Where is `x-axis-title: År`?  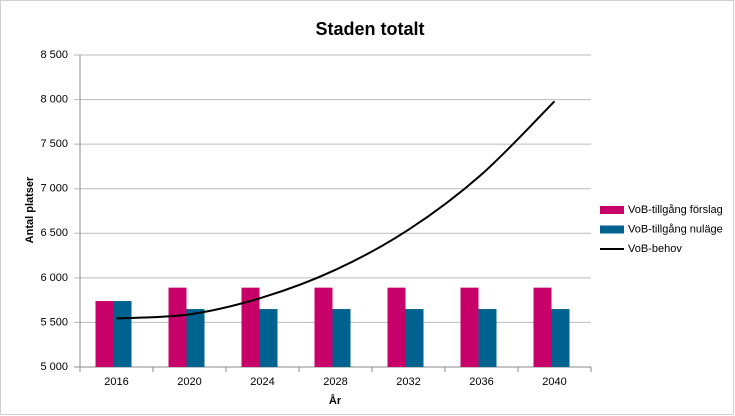
x-axis-title: År is located at coordinates (335, 400).